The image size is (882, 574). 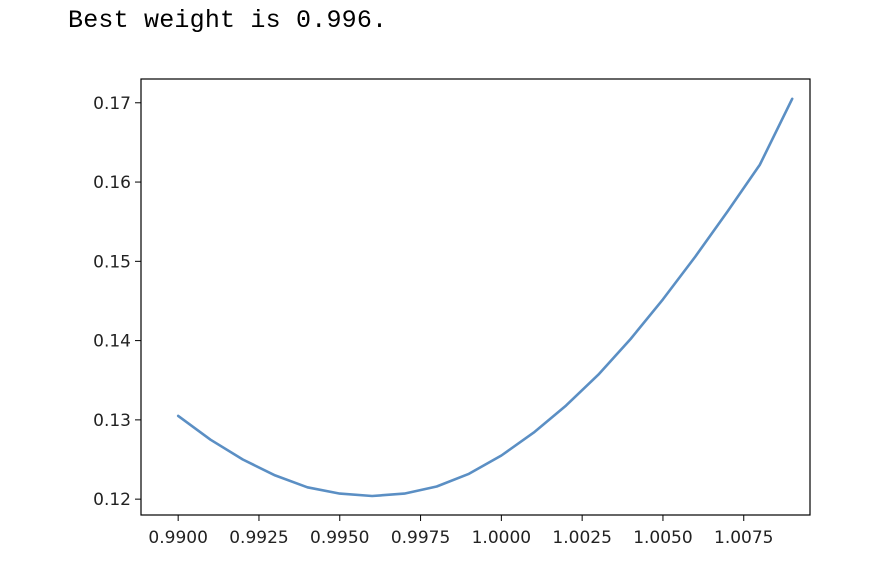 I want to click on y-tick-label: 0.16, so click(x=112, y=183).